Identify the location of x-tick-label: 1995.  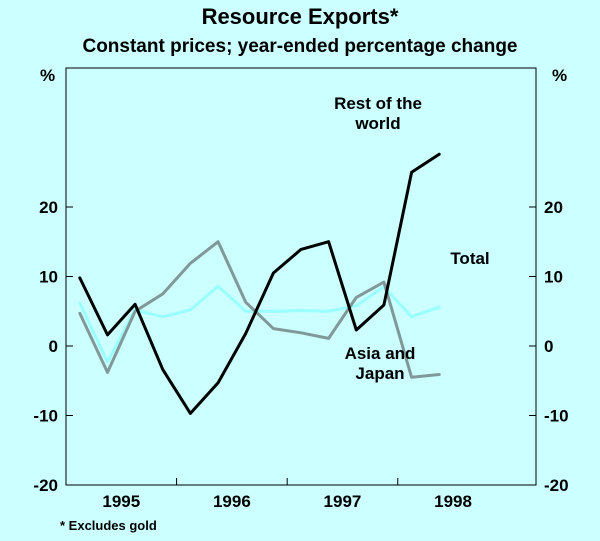
(121, 501).